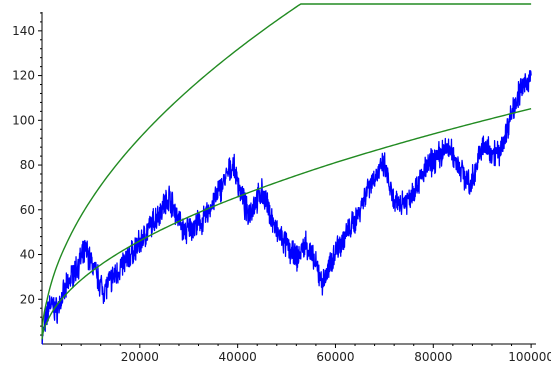  I want to click on x-tick-label: 100000, so click(529, 357).